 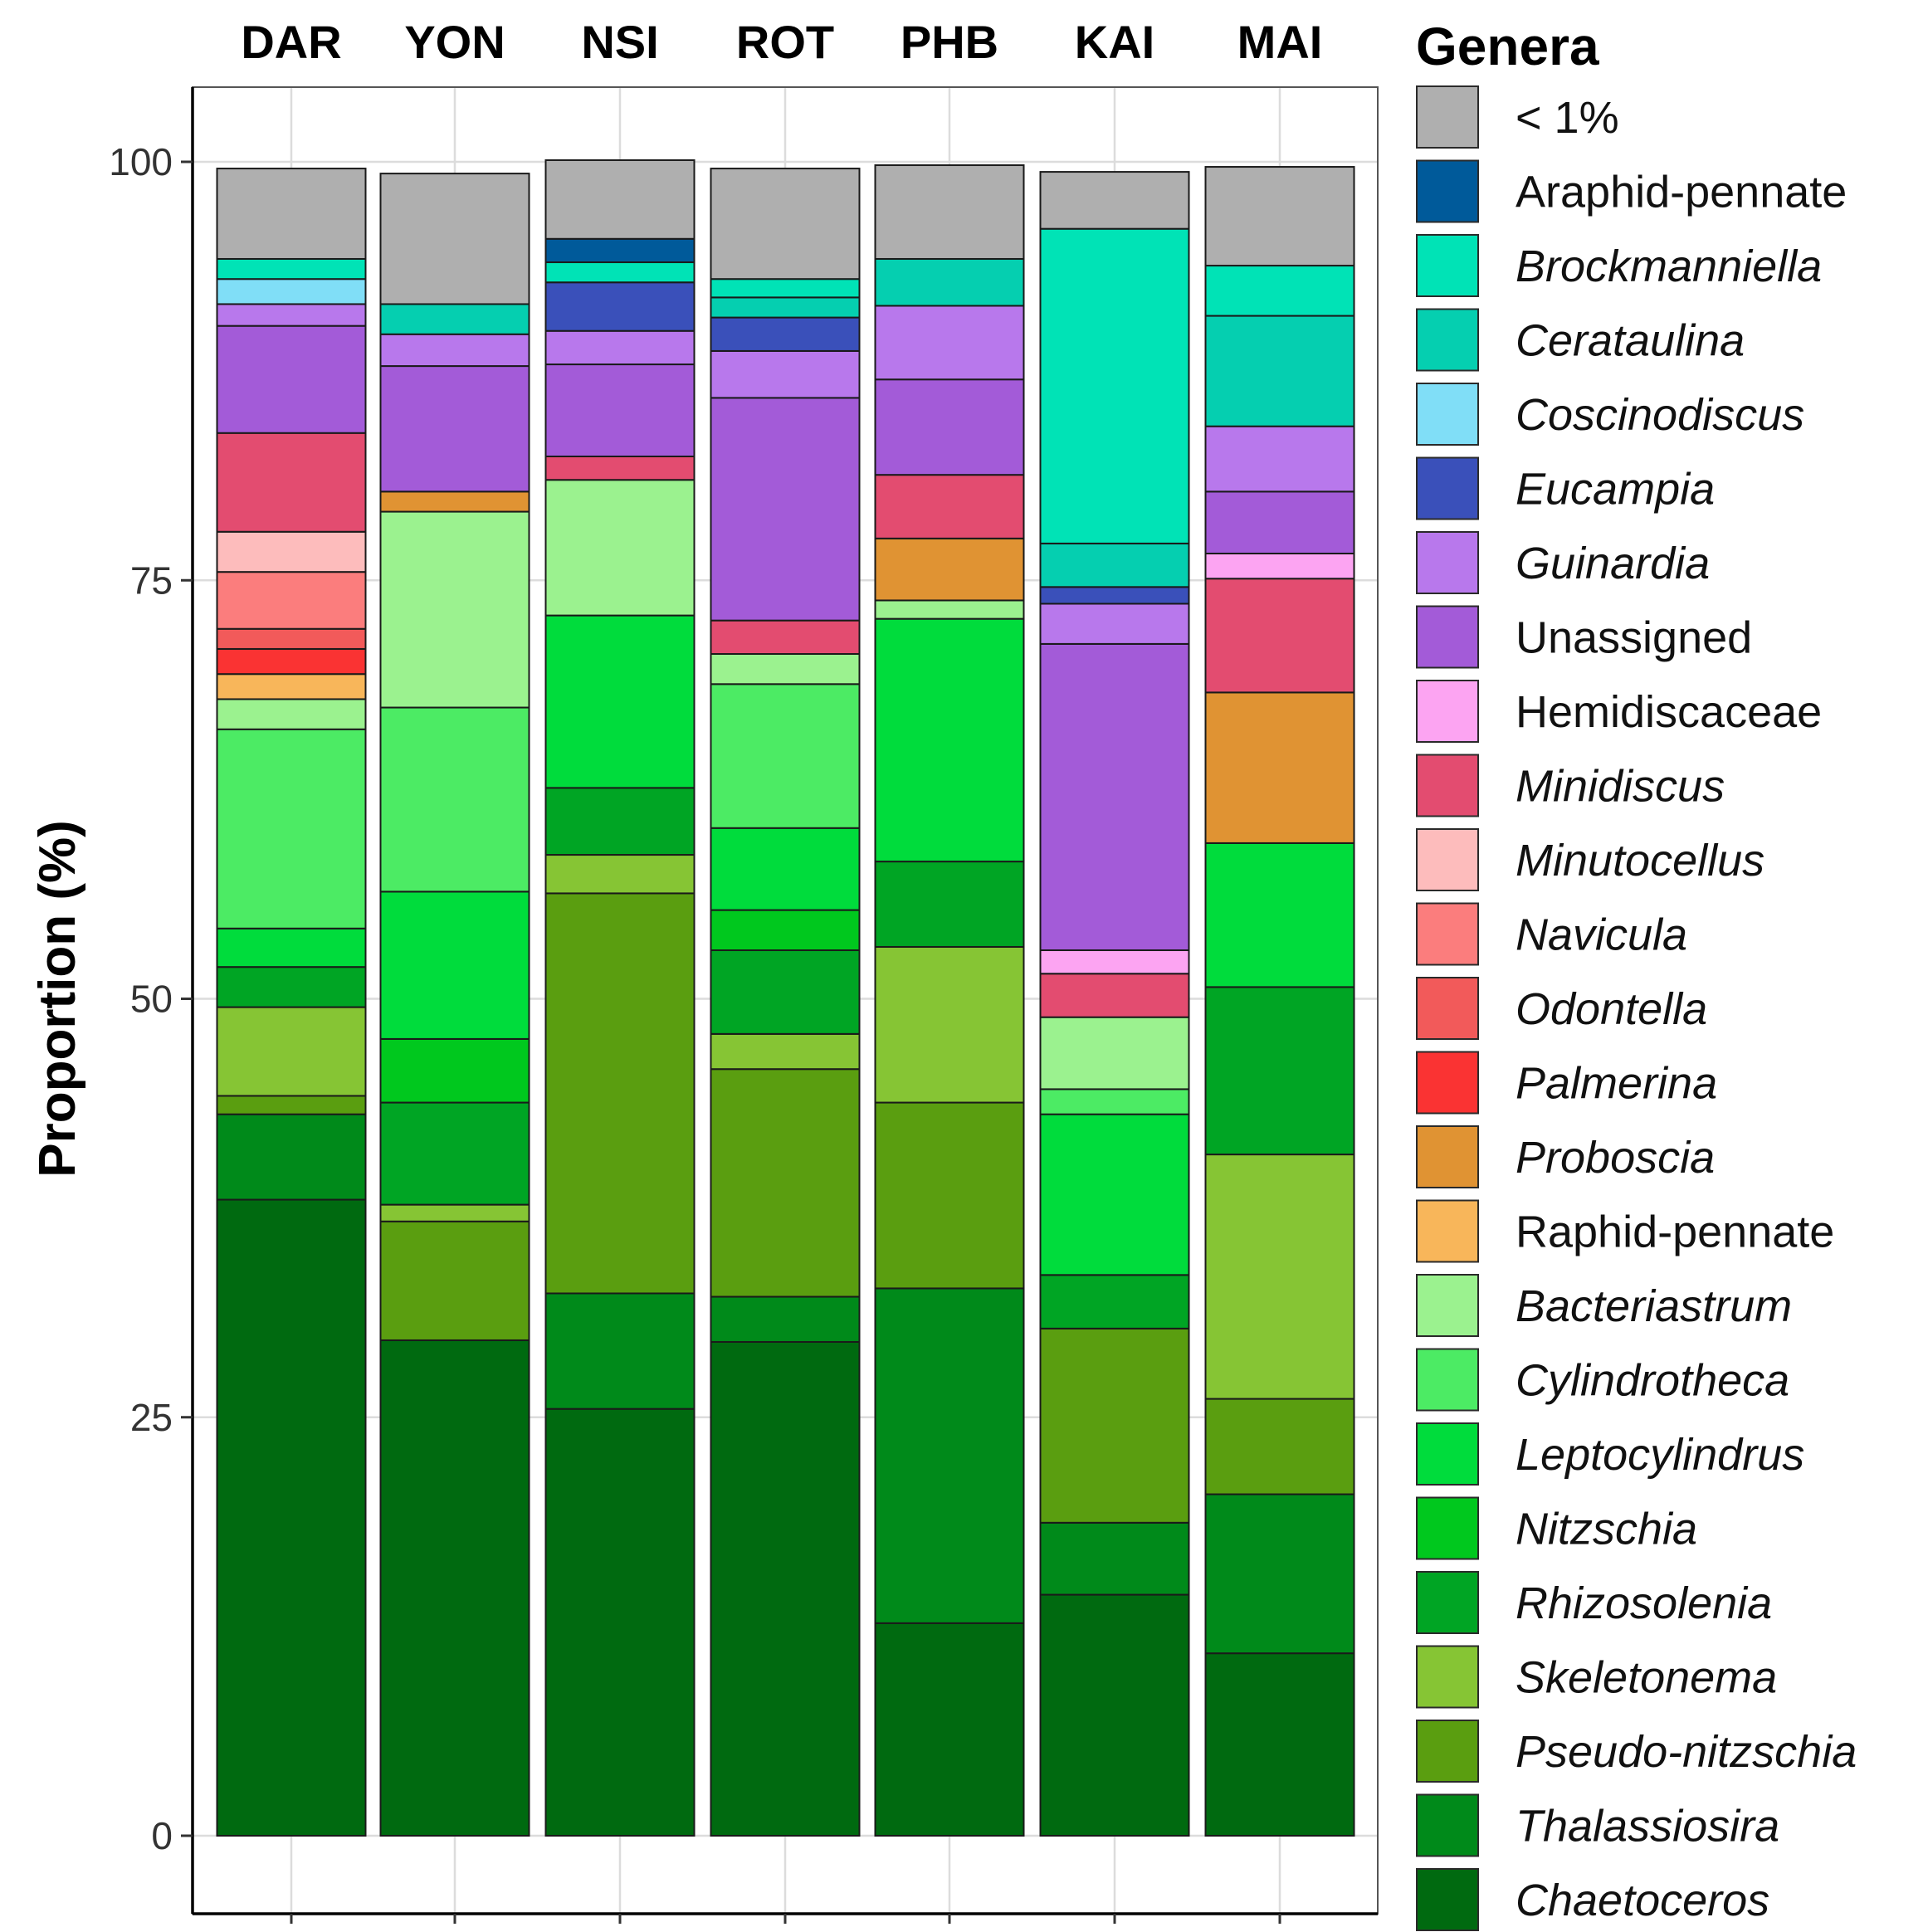 I want to click on legend-item-cerataulina: Cerataulina, so click(x=1580, y=340).